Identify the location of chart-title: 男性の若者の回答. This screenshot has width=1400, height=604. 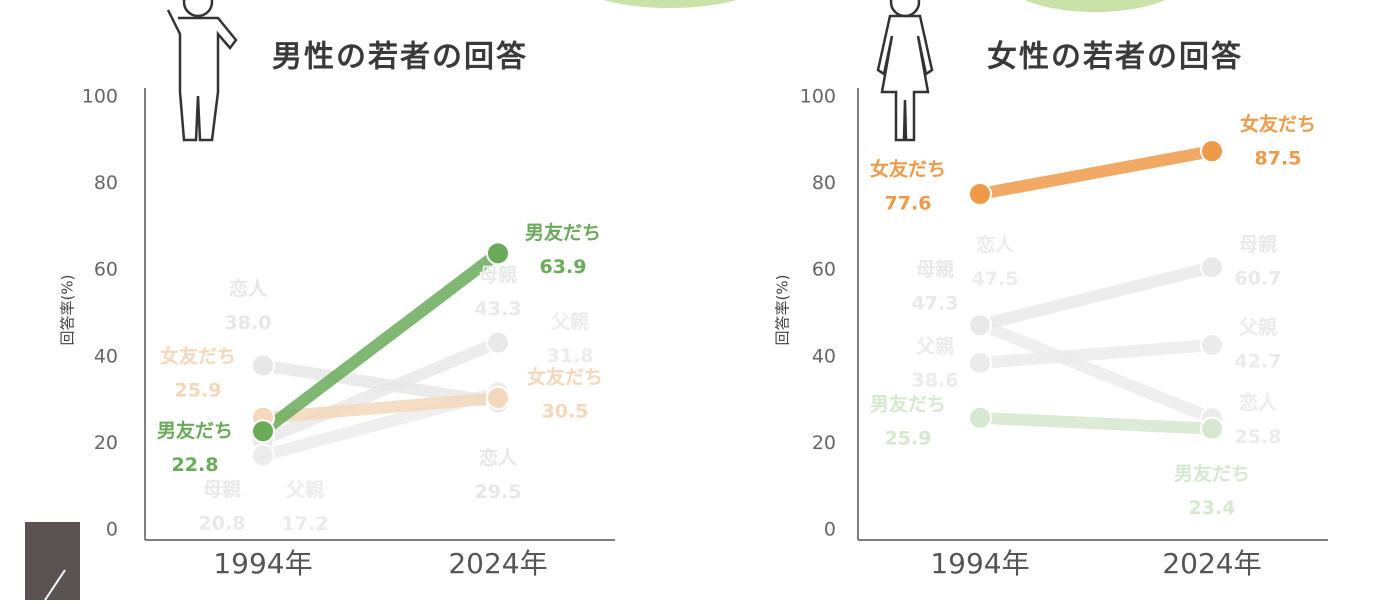
(400, 57).